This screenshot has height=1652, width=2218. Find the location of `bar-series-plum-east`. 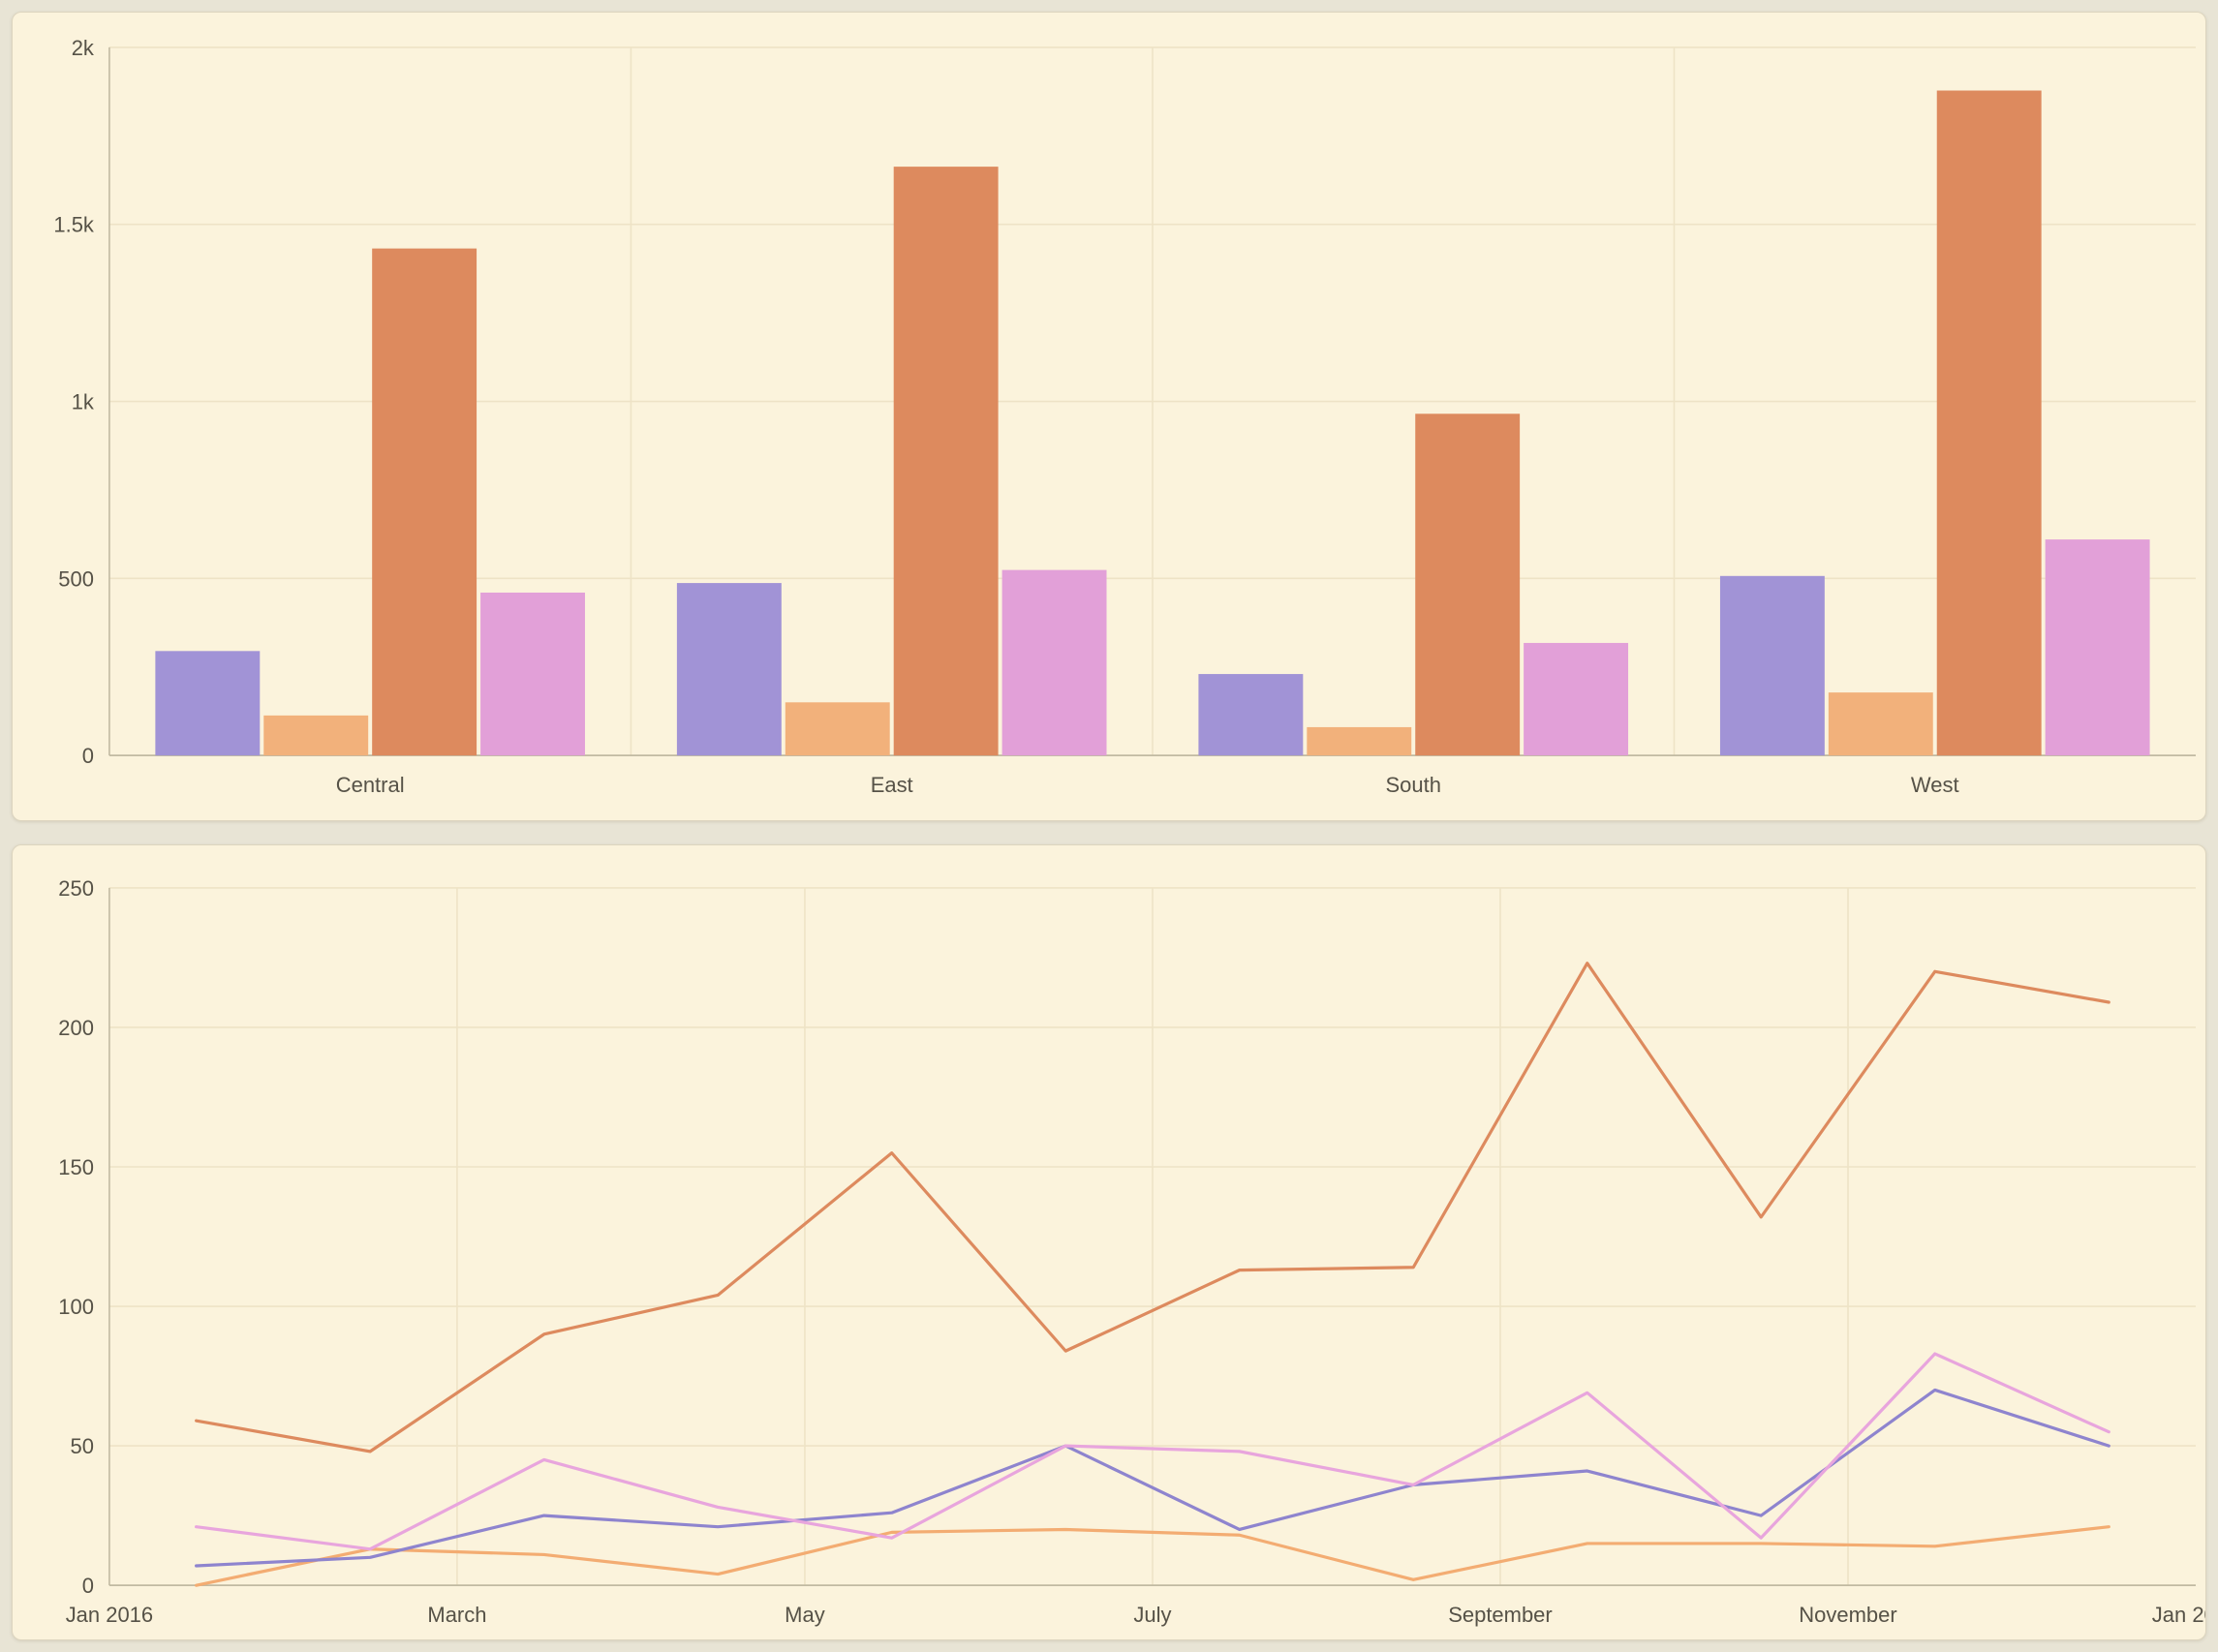

bar-series-plum-east is located at coordinates (1054, 662).